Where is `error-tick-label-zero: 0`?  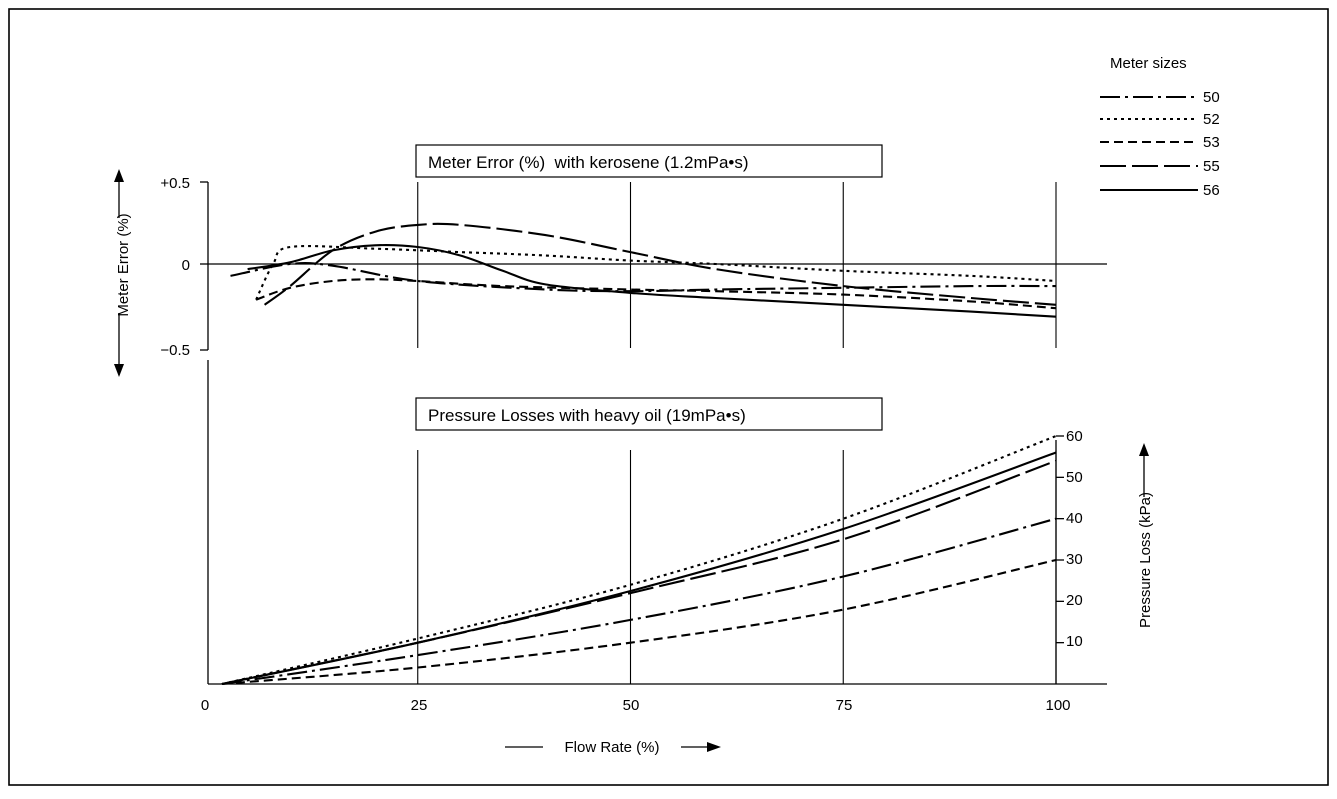 error-tick-label-zero: 0 is located at coordinates (186, 265).